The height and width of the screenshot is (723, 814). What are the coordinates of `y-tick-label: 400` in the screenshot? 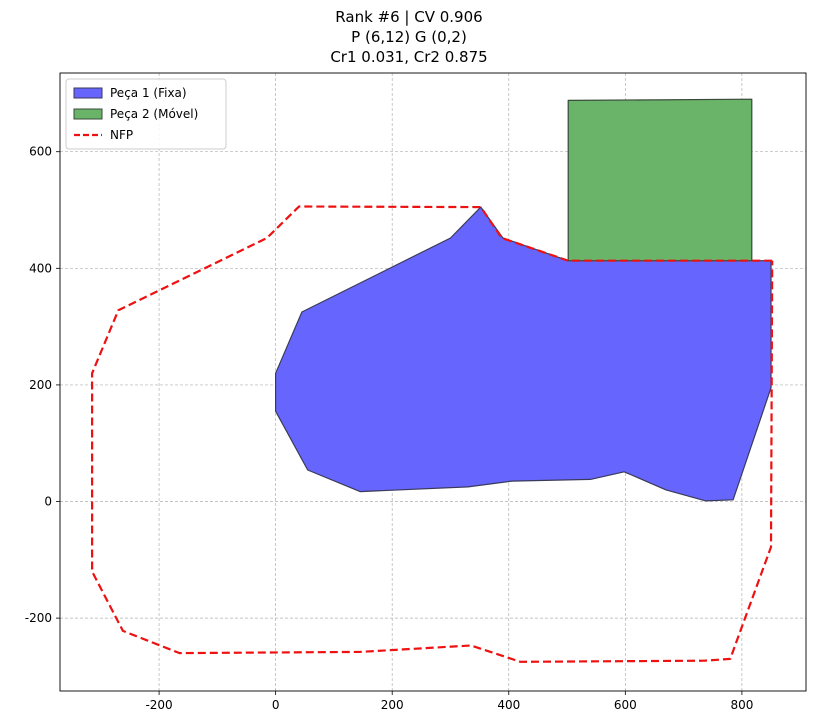 It's located at (40, 268).